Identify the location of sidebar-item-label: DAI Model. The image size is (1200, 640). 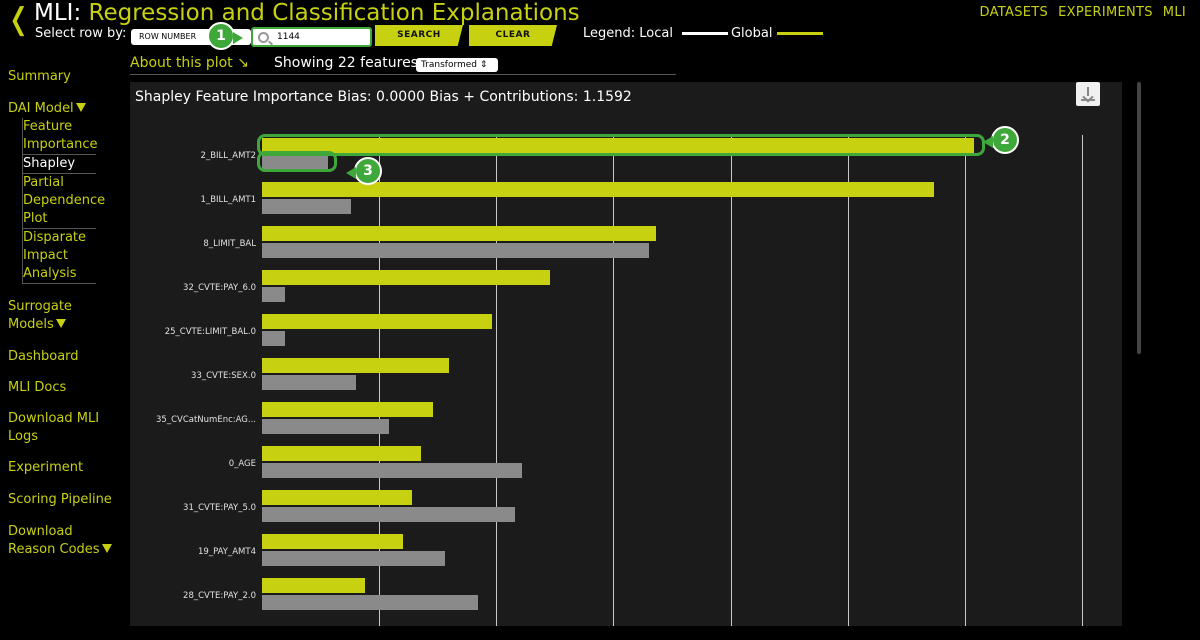
(41, 108).